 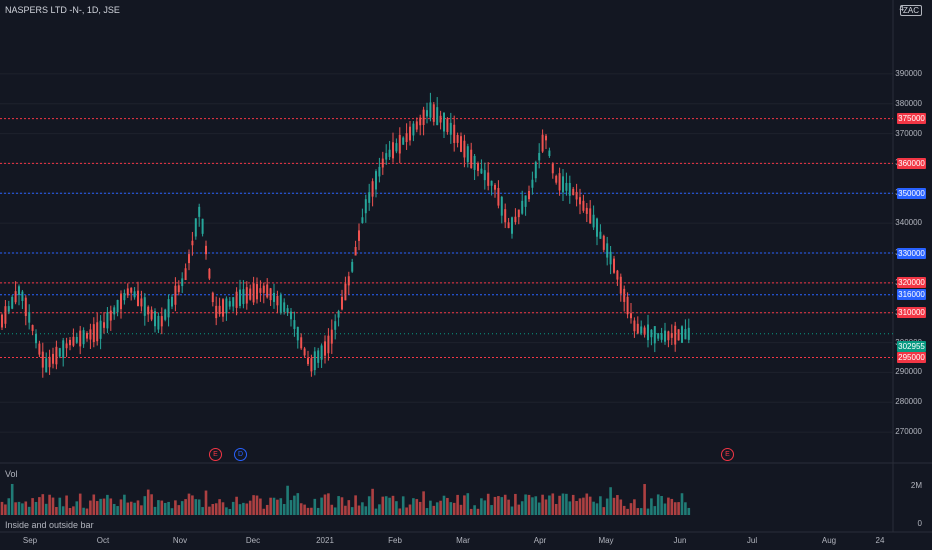 What do you see at coordinates (49, 525) in the screenshot?
I see `indicator-label: Inside and outside bar` at bounding box center [49, 525].